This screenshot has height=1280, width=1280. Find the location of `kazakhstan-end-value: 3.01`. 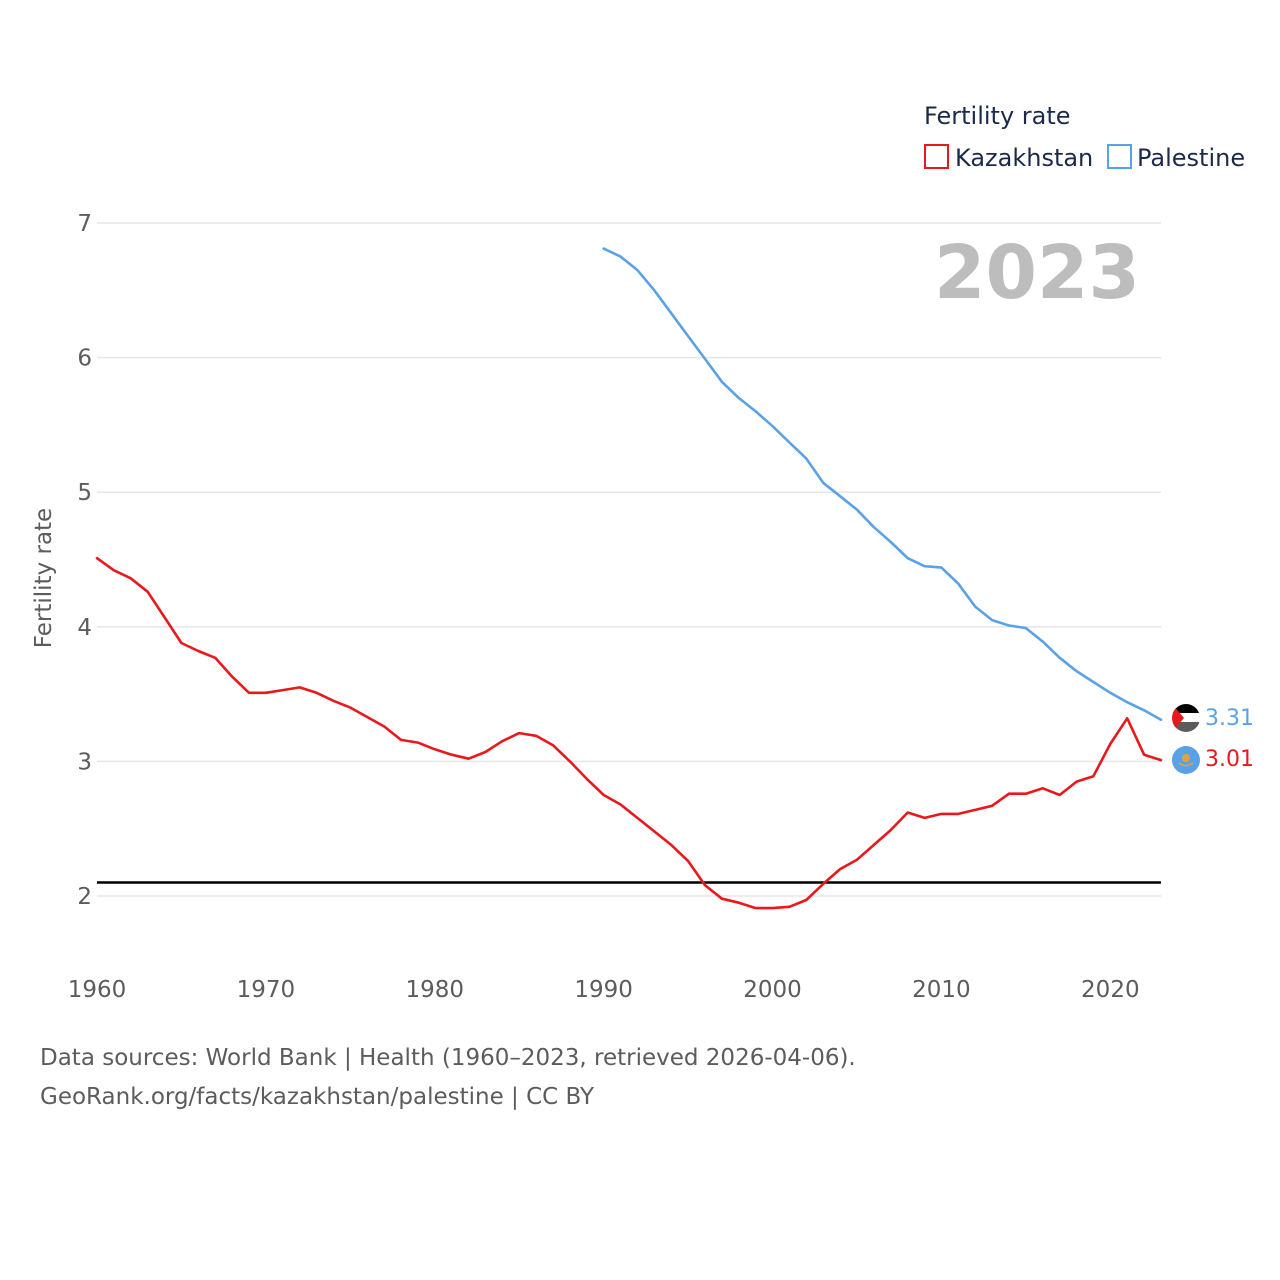

kazakhstan-end-value: 3.01 is located at coordinates (1229, 759).